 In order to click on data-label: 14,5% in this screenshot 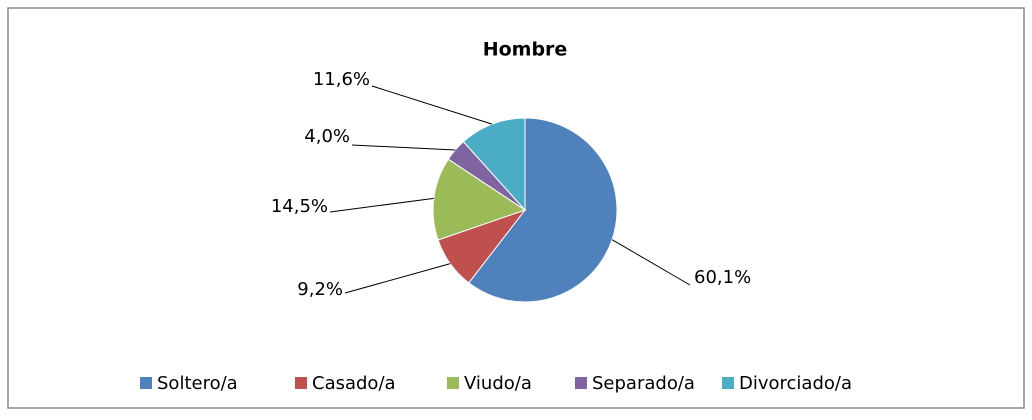, I will do `click(299, 206)`.